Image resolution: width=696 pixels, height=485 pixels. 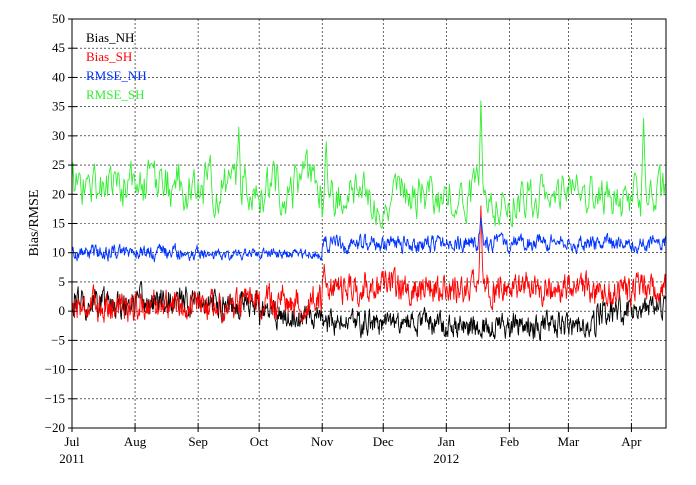 What do you see at coordinates (369, 240) in the screenshot?
I see `series-line-rmse-nh` at bounding box center [369, 240].